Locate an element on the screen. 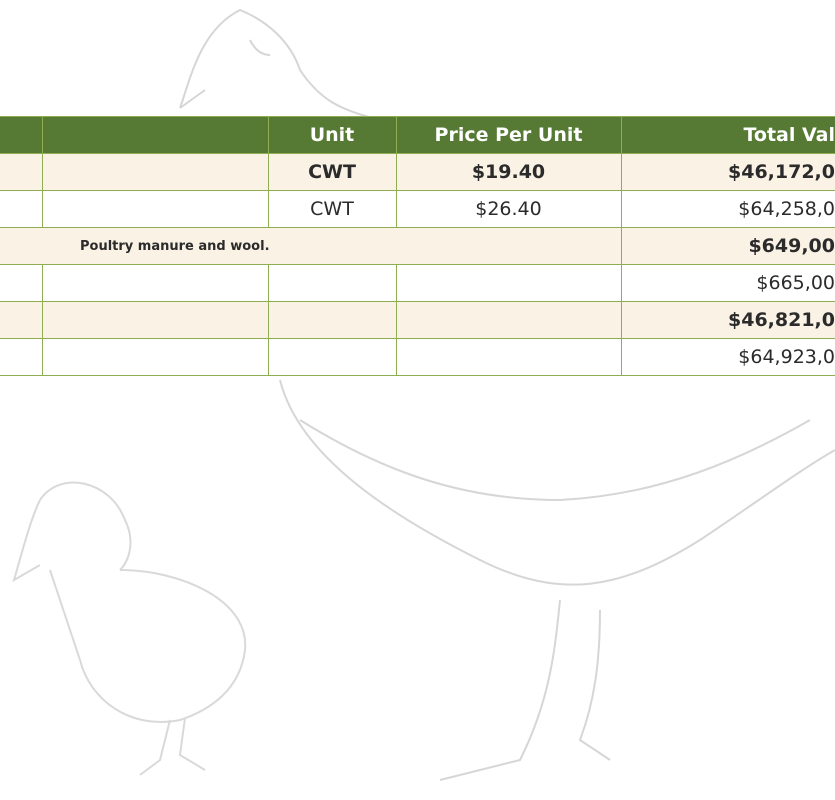  total-cell: $649,00 is located at coordinates (727, 246).